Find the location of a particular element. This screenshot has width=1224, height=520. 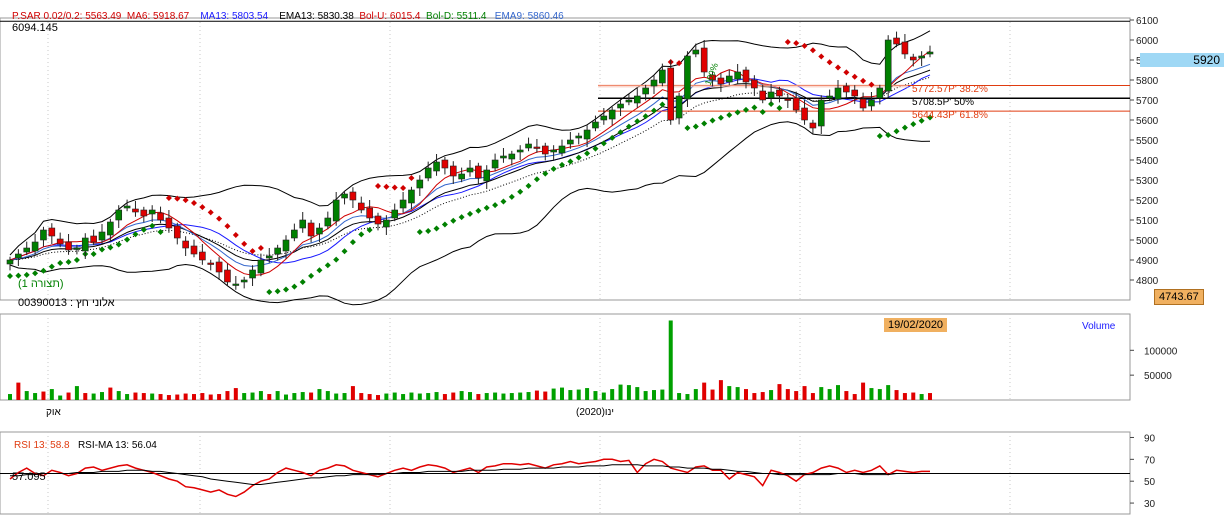

current-price-tag: 5920 is located at coordinates (1182, 60).